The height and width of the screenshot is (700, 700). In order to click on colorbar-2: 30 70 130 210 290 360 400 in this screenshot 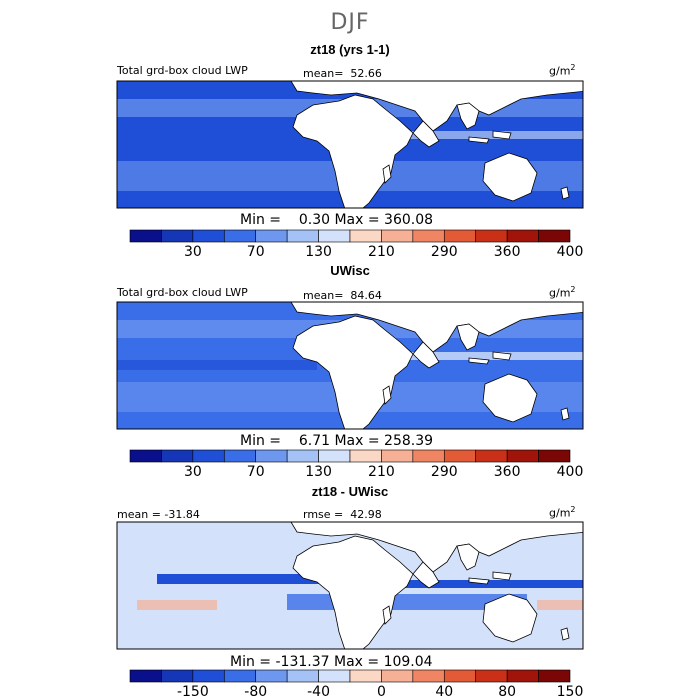, I will do `click(356, 464)`.